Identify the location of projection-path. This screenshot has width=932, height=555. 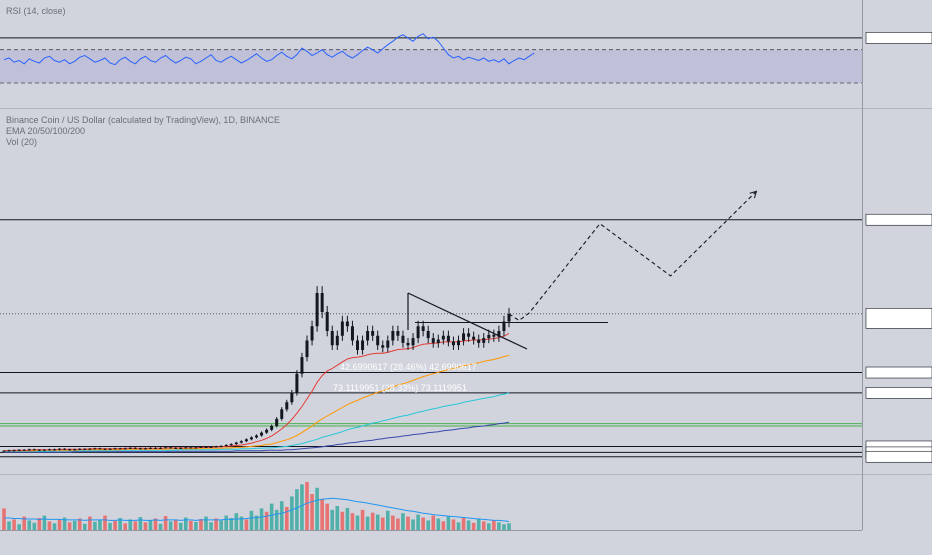
(632, 256).